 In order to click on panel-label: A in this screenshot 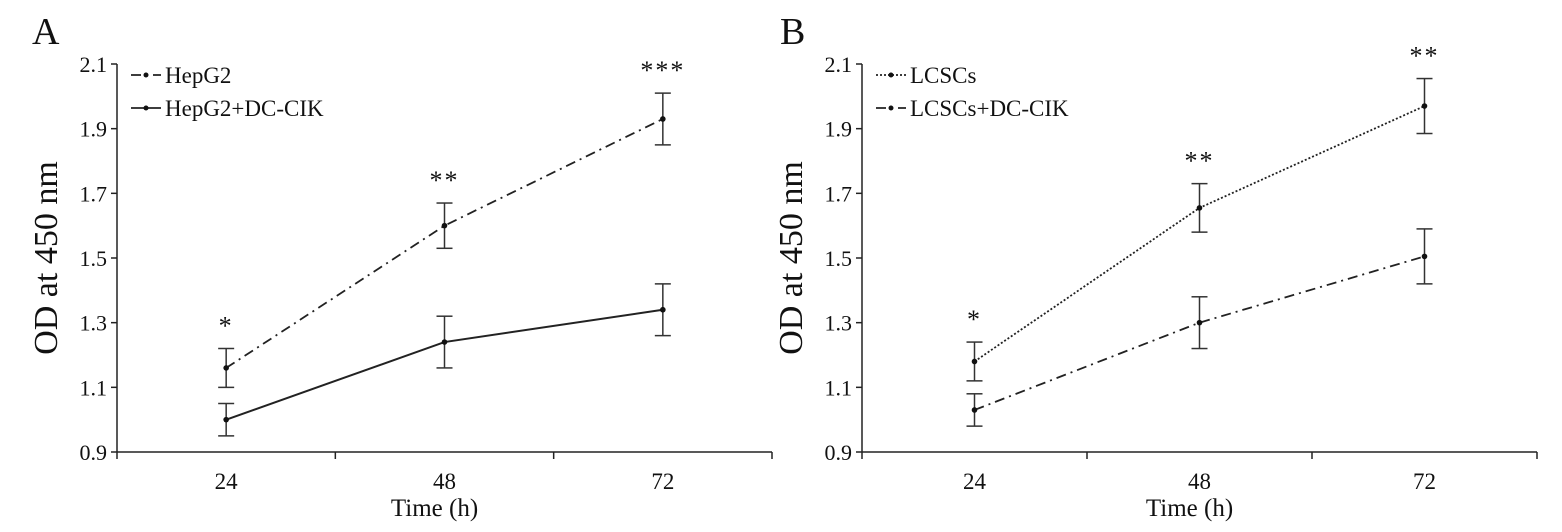, I will do `click(46, 32)`.